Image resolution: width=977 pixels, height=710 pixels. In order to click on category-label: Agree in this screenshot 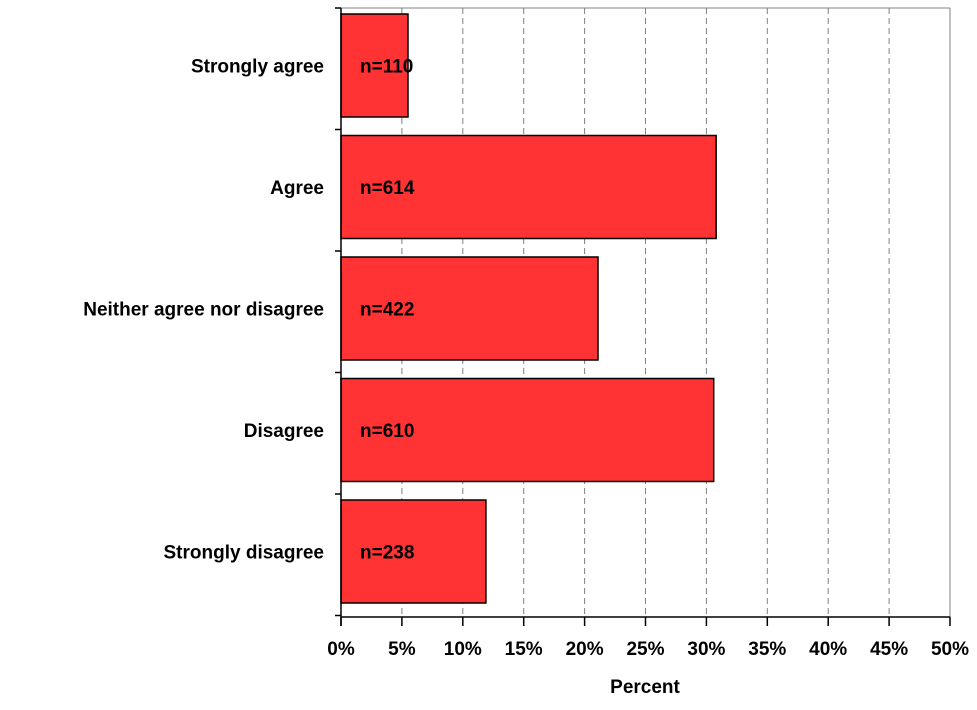, I will do `click(297, 188)`.